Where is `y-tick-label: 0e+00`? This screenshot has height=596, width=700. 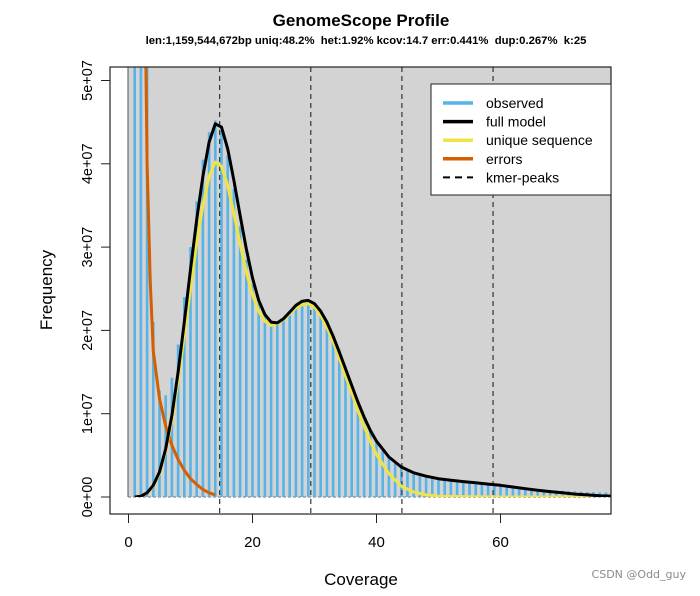 y-tick-label: 0e+00 is located at coordinates (88, 497).